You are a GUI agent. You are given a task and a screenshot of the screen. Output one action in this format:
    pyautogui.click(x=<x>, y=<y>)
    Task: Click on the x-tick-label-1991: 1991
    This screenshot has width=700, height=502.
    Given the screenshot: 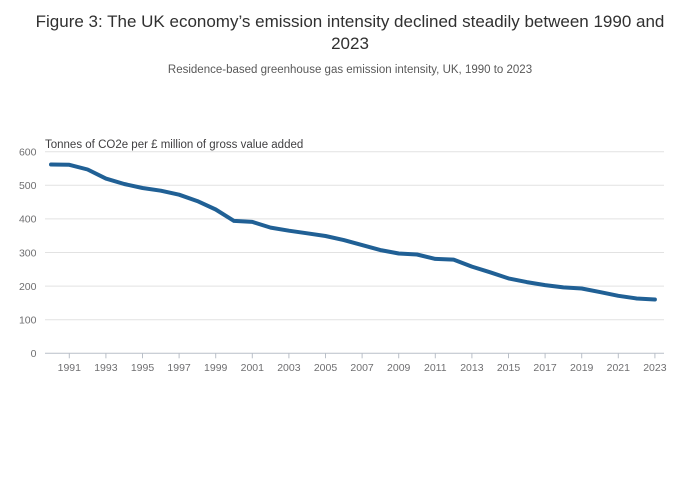 What is the action you would take?
    pyautogui.click(x=70, y=368)
    